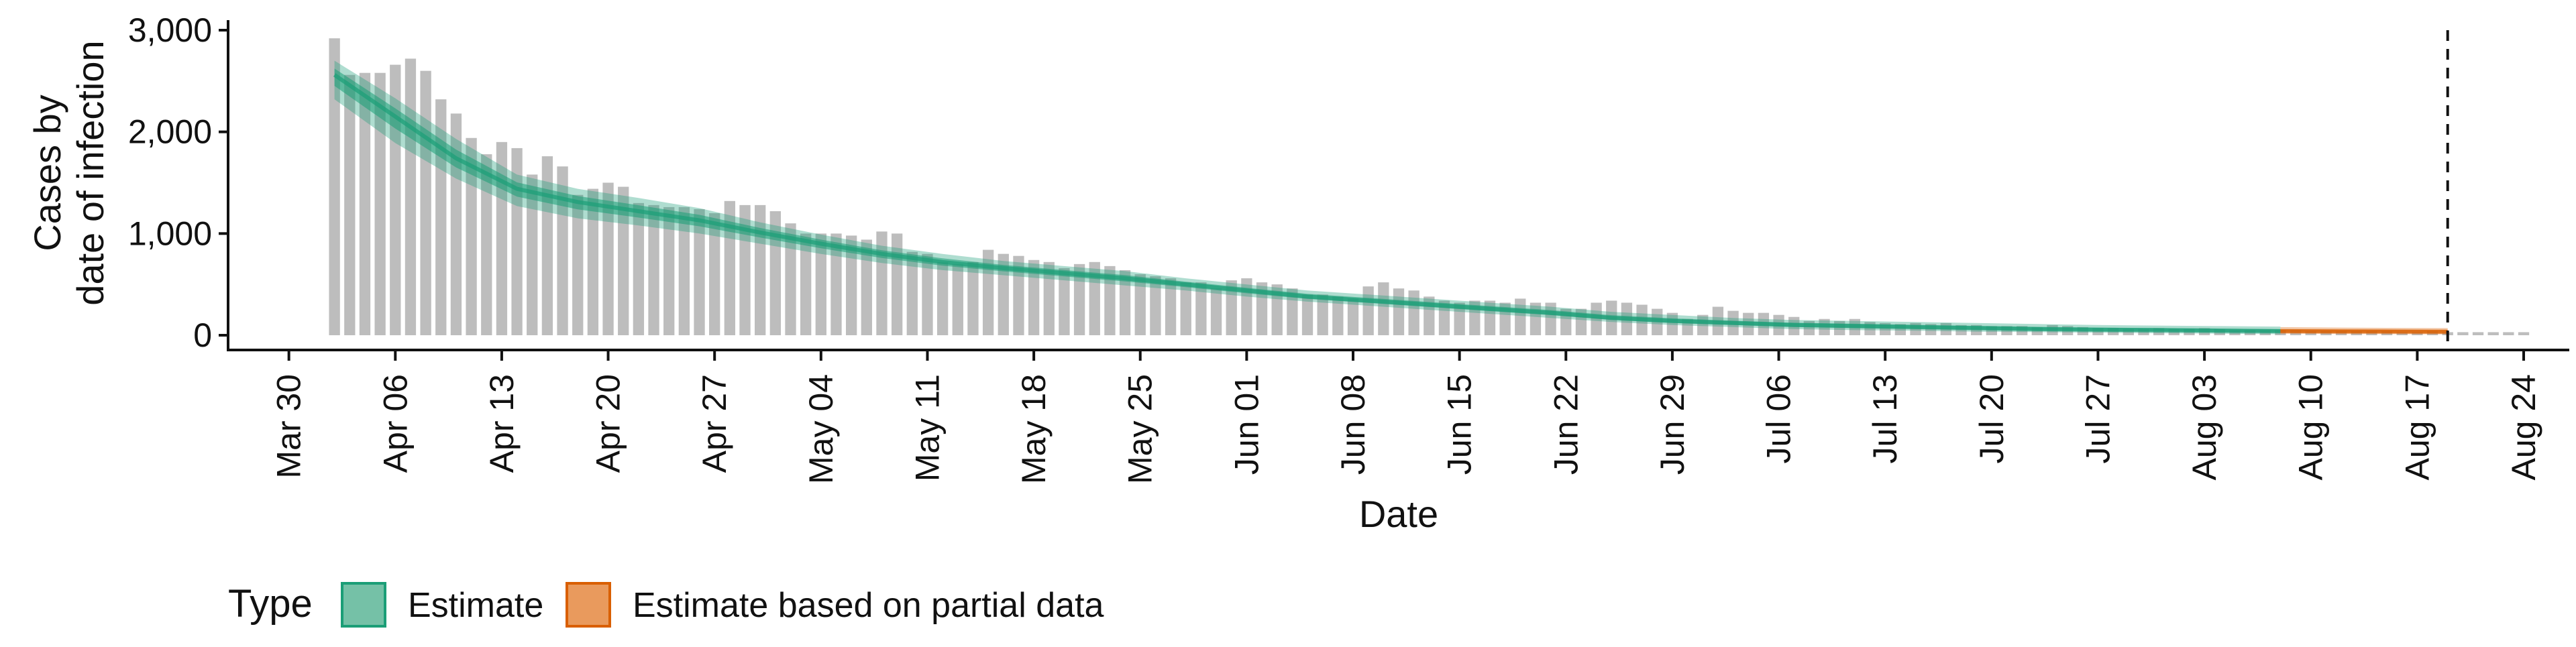 The height and width of the screenshot is (647, 2576). Describe the element at coordinates (1034, 429) in the screenshot. I see `x-tick-label: May 18` at that location.